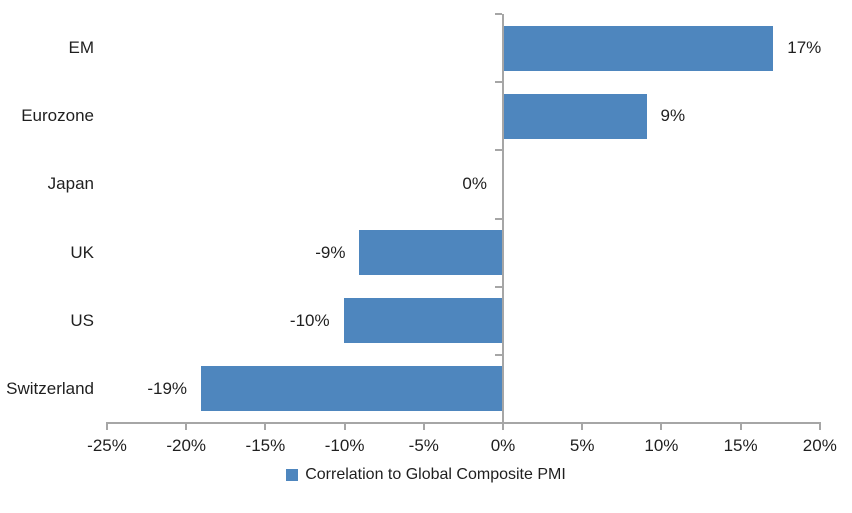  What do you see at coordinates (309, 320) in the screenshot?
I see `value-label-us: -10%` at bounding box center [309, 320].